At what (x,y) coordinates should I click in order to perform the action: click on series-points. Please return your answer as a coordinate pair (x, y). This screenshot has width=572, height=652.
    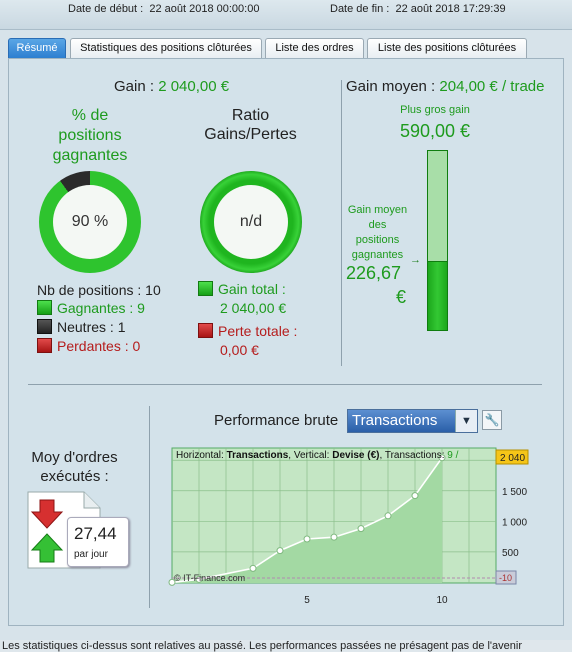
    Looking at the image, I should click on (307, 520).